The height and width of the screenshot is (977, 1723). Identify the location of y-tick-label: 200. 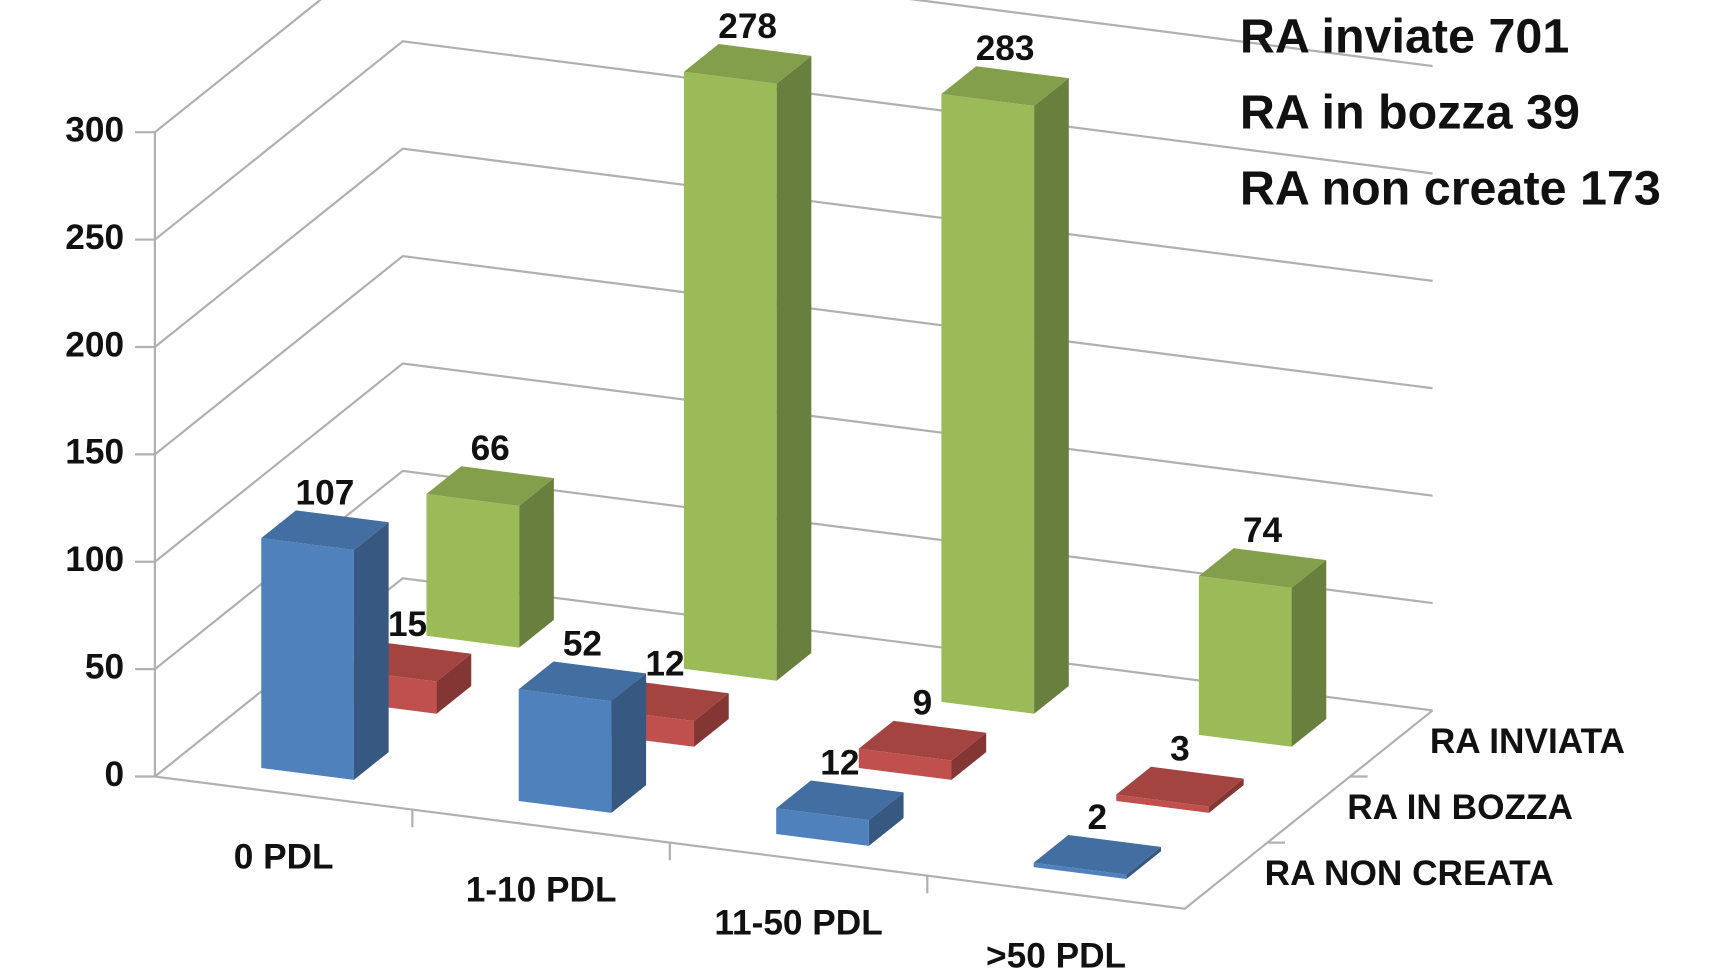
(94, 344).